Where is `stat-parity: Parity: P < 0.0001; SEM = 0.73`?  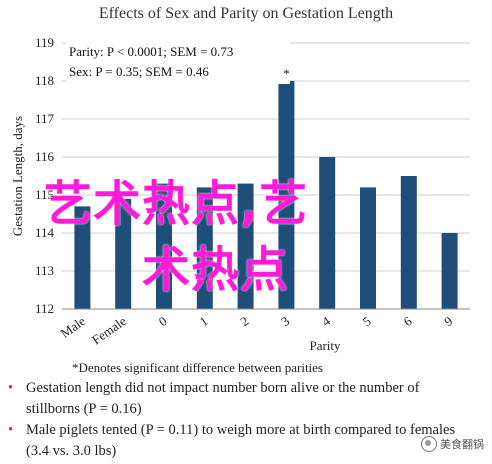
stat-parity: Parity: P < 0.0001; SEM = 0.73 is located at coordinates (151, 51).